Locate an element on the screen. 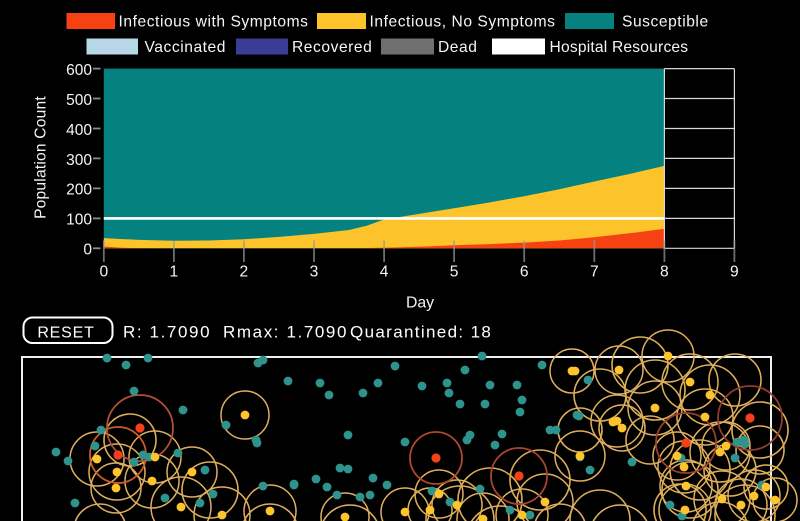  svg-text: 5 is located at coordinates (454, 272).